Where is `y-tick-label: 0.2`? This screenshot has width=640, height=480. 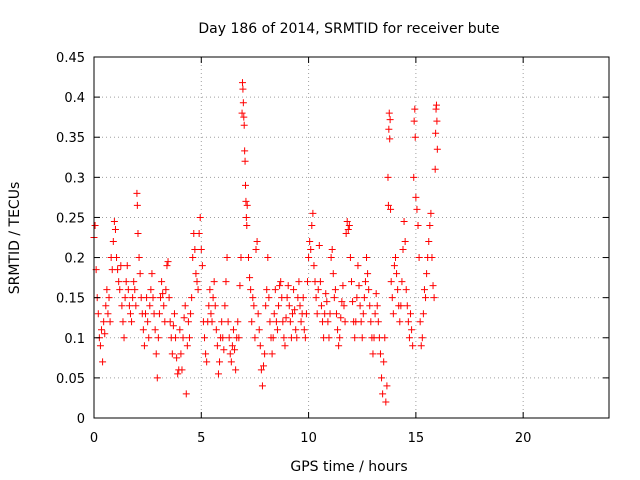 y-tick-label: 0.2 is located at coordinates (74, 259).